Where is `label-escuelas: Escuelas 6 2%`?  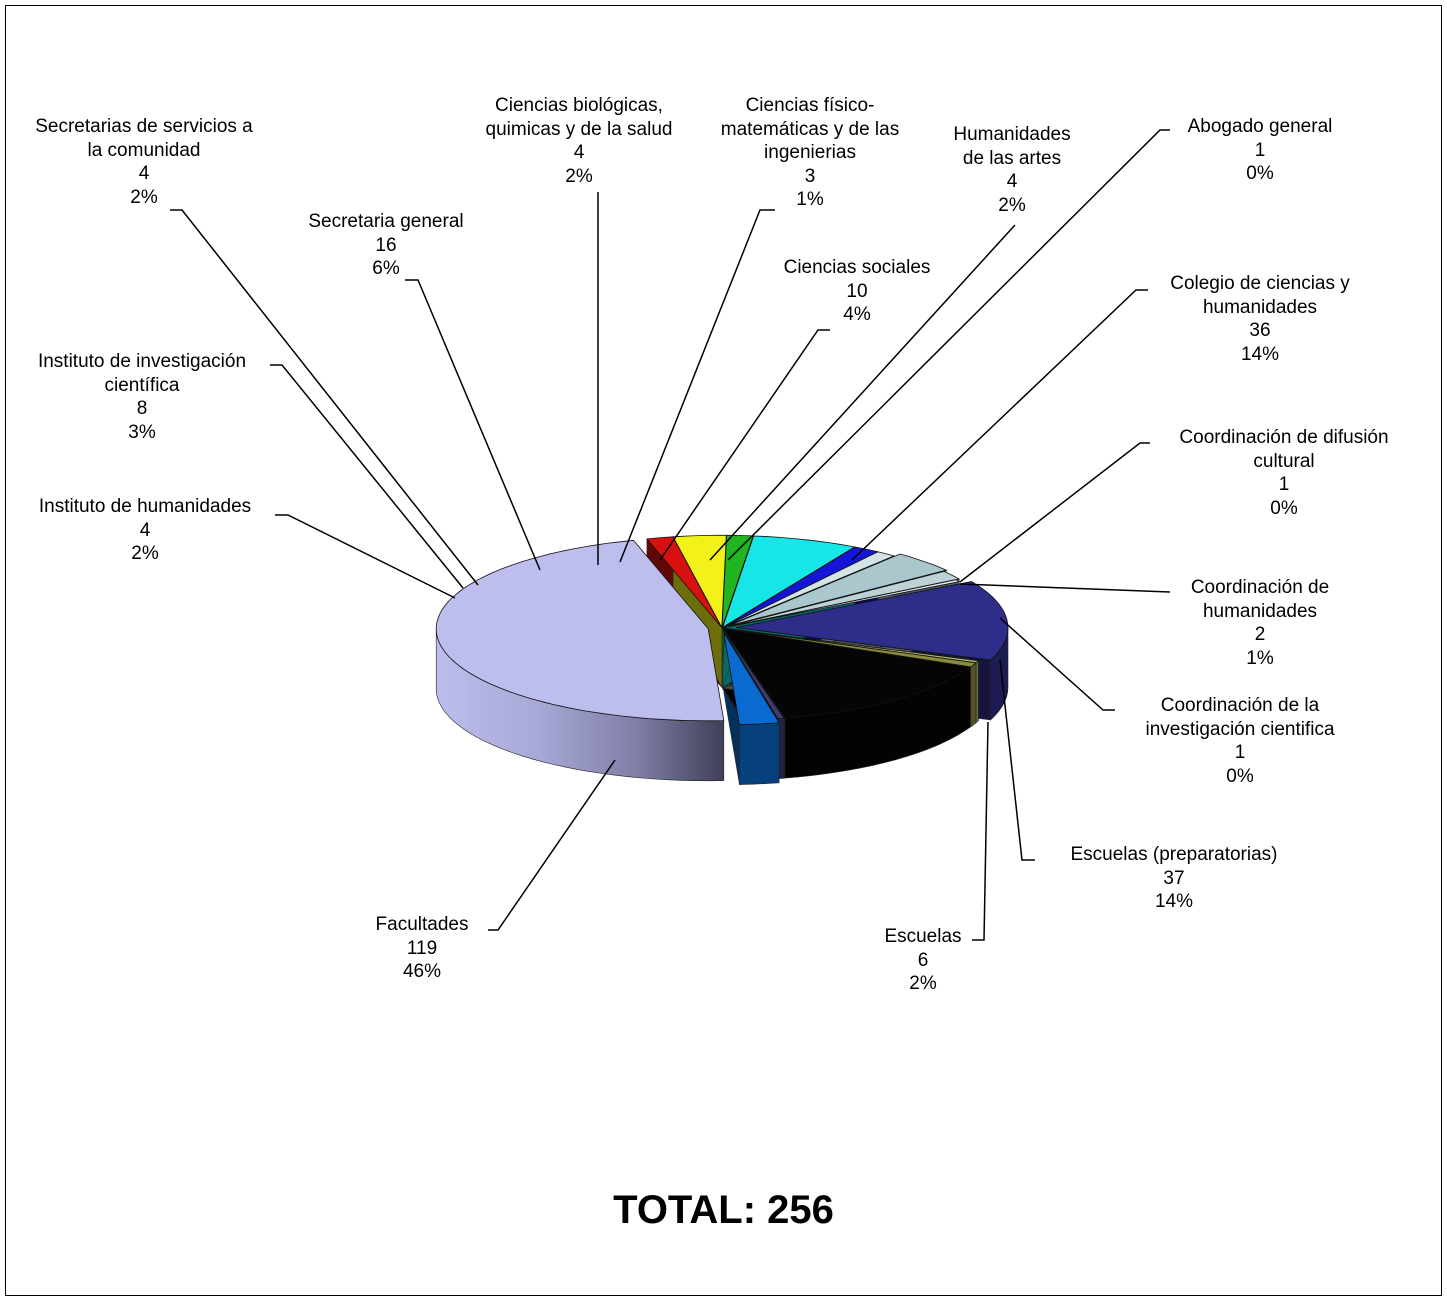
label-escuelas: Escuelas 6 2% is located at coordinates (923, 960).